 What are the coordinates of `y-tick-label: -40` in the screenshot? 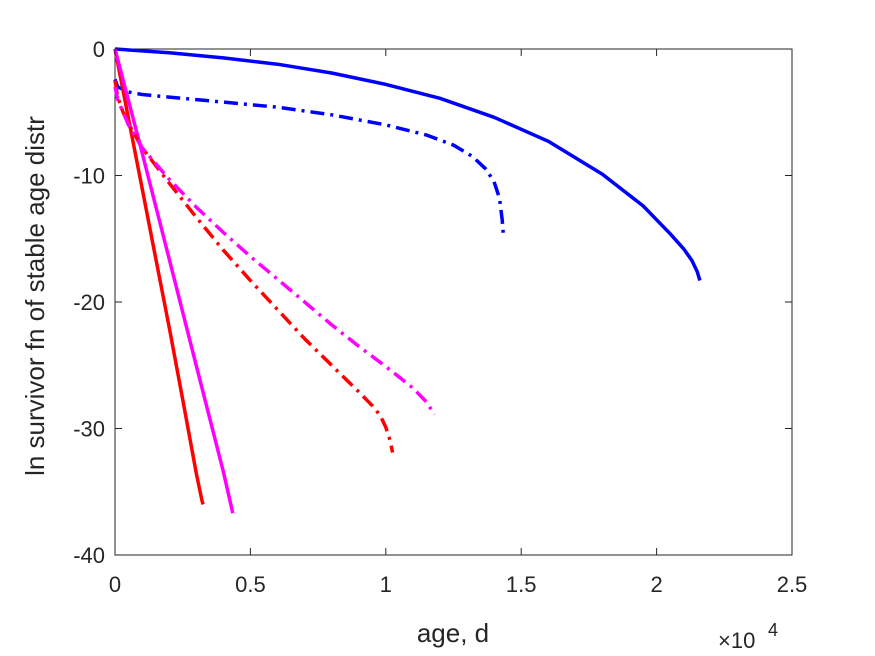 It's located at (89, 555).